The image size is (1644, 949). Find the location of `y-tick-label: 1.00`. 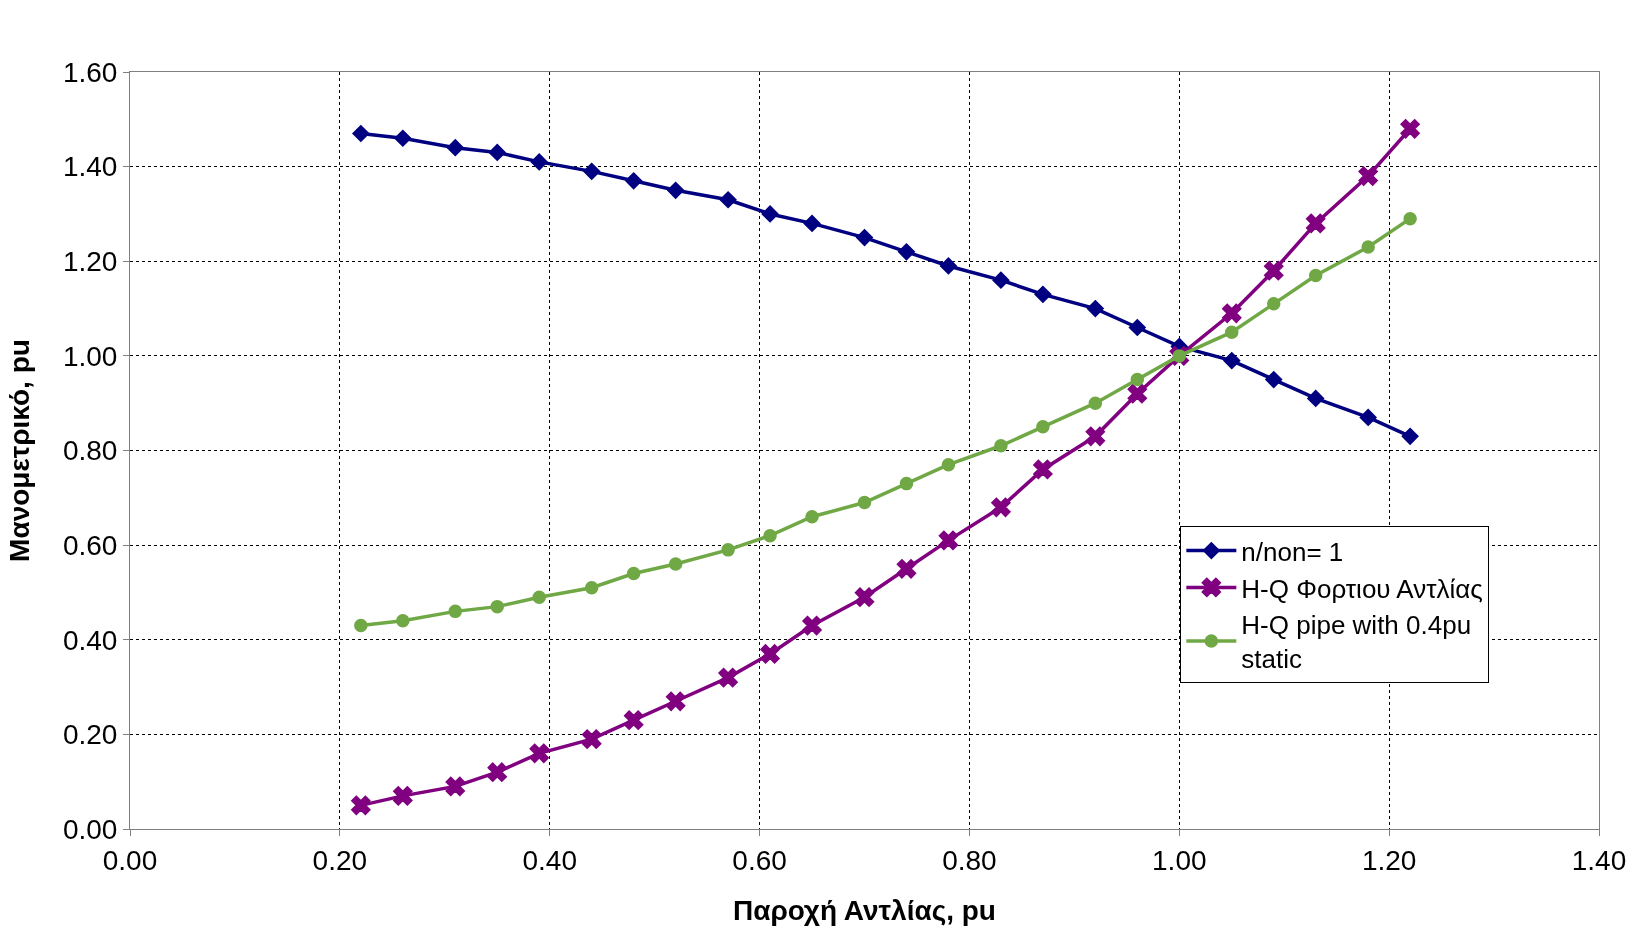

y-tick-label: 1.00 is located at coordinates (90, 356).